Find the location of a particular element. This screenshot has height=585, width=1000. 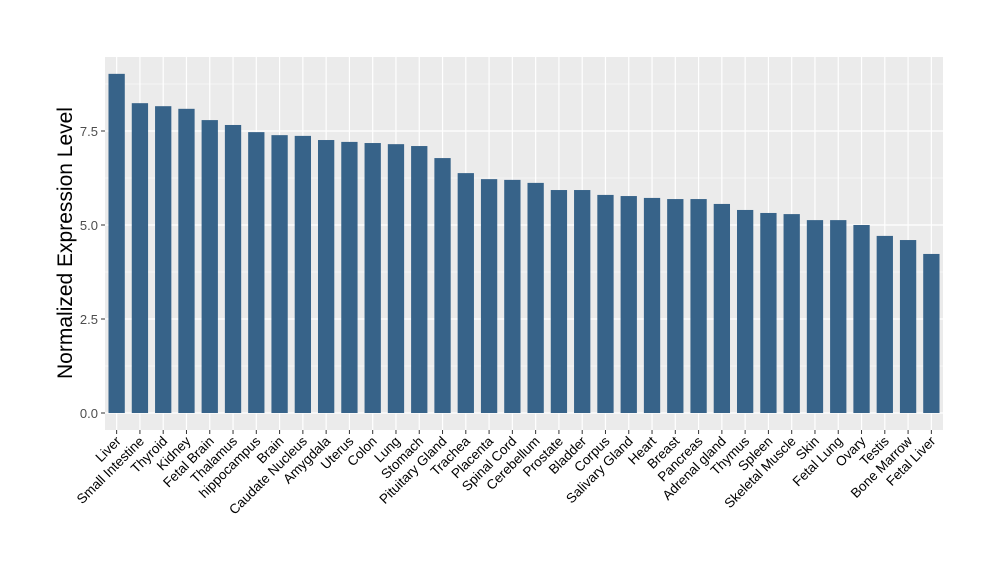

bar-stomach is located at coordinates (419, 280).